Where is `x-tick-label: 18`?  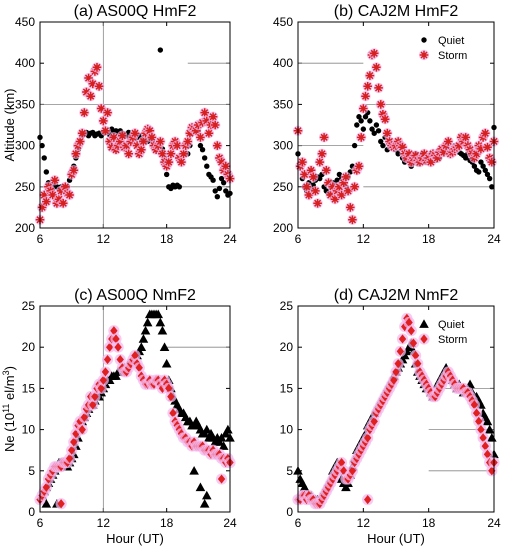
x-tick-label: 18 is located at coordinates (429, 523).